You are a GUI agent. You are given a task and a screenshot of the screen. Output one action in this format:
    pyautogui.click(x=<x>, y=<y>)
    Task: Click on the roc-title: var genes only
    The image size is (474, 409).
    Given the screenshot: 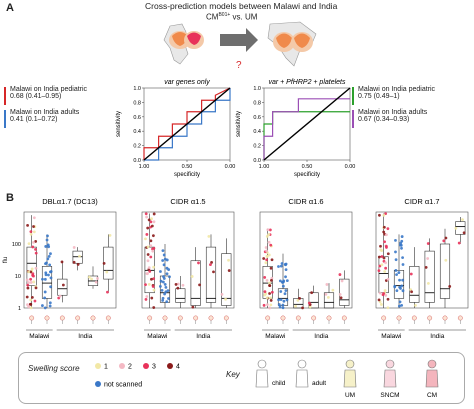 What is the action you would take?
    pyautogui.click(x=187, y=82)
    